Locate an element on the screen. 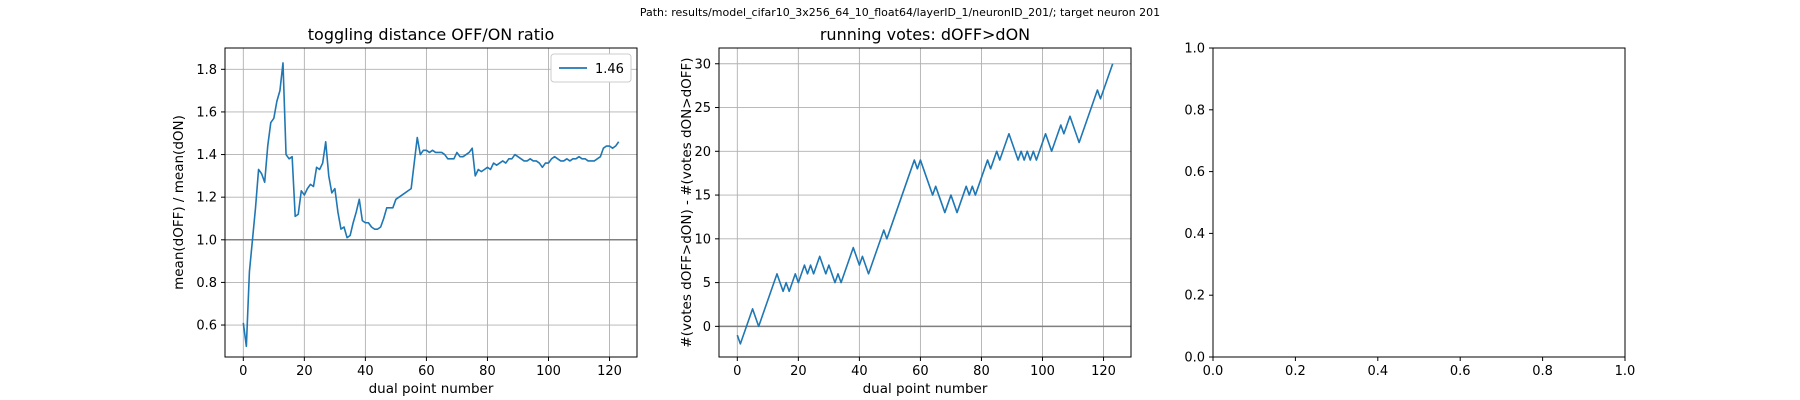 The image size is (1800, 400). y-tick-label: 0 is located at coordinates (707, 327).